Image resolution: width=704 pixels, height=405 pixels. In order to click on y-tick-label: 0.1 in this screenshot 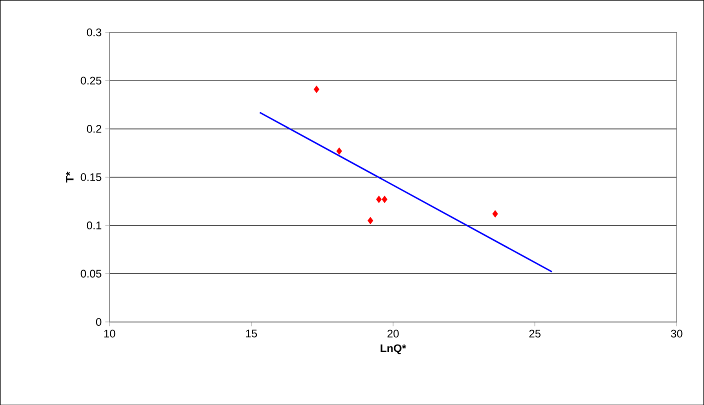, I will do `click(94, 225)`.